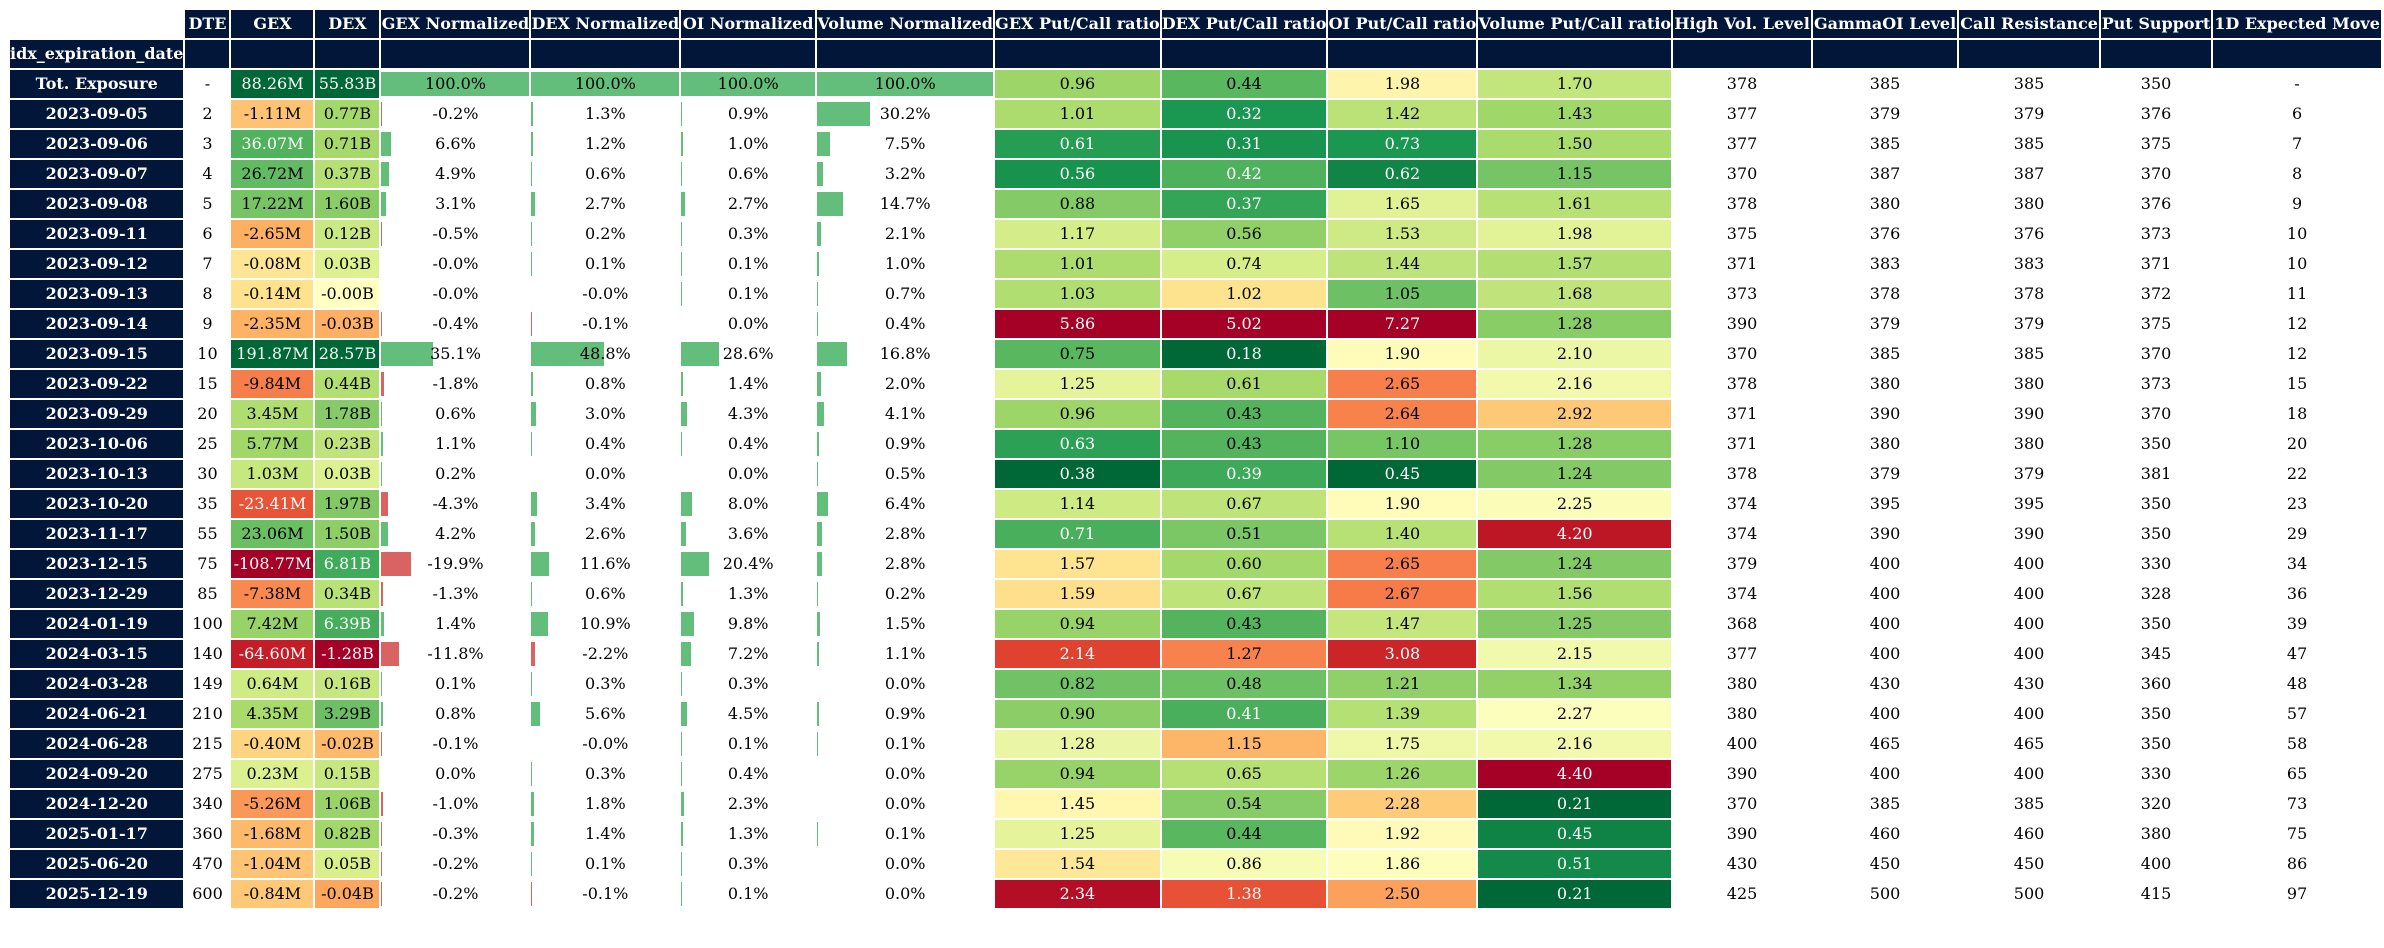 The width and height of the screenshot is (2384, 948). I want to click on vol-norm-bar-cell: 0.9%, so click(905, 714).